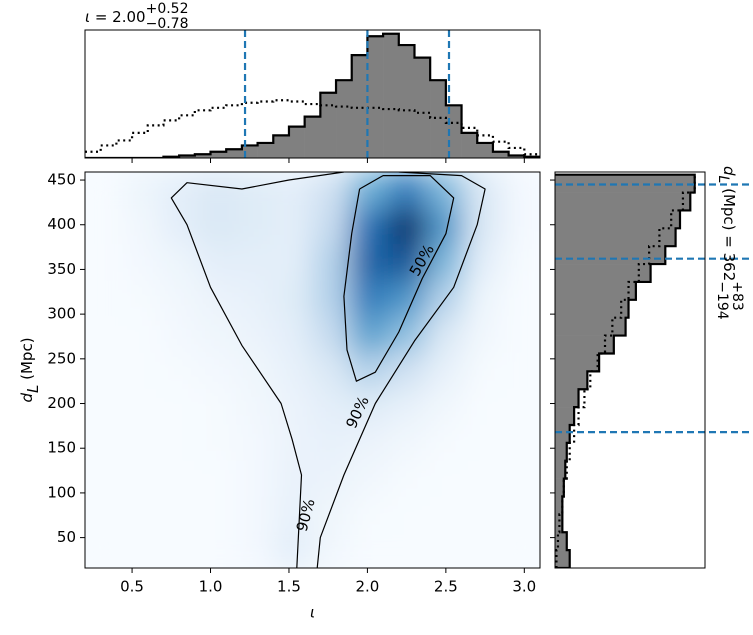 This screenshot has width=753, height=635. I want to click on y-axis-label-text: (Mpc), so click(27, 360).